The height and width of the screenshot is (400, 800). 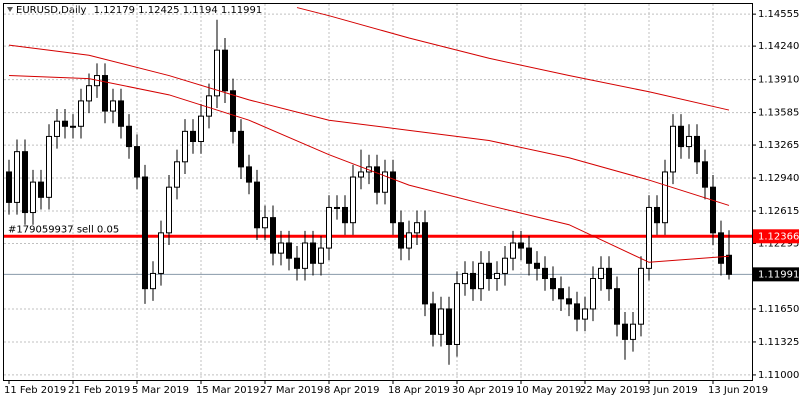 I want to click on x-tick-label: 11 Feb 2019, so click(x=35, y=390).